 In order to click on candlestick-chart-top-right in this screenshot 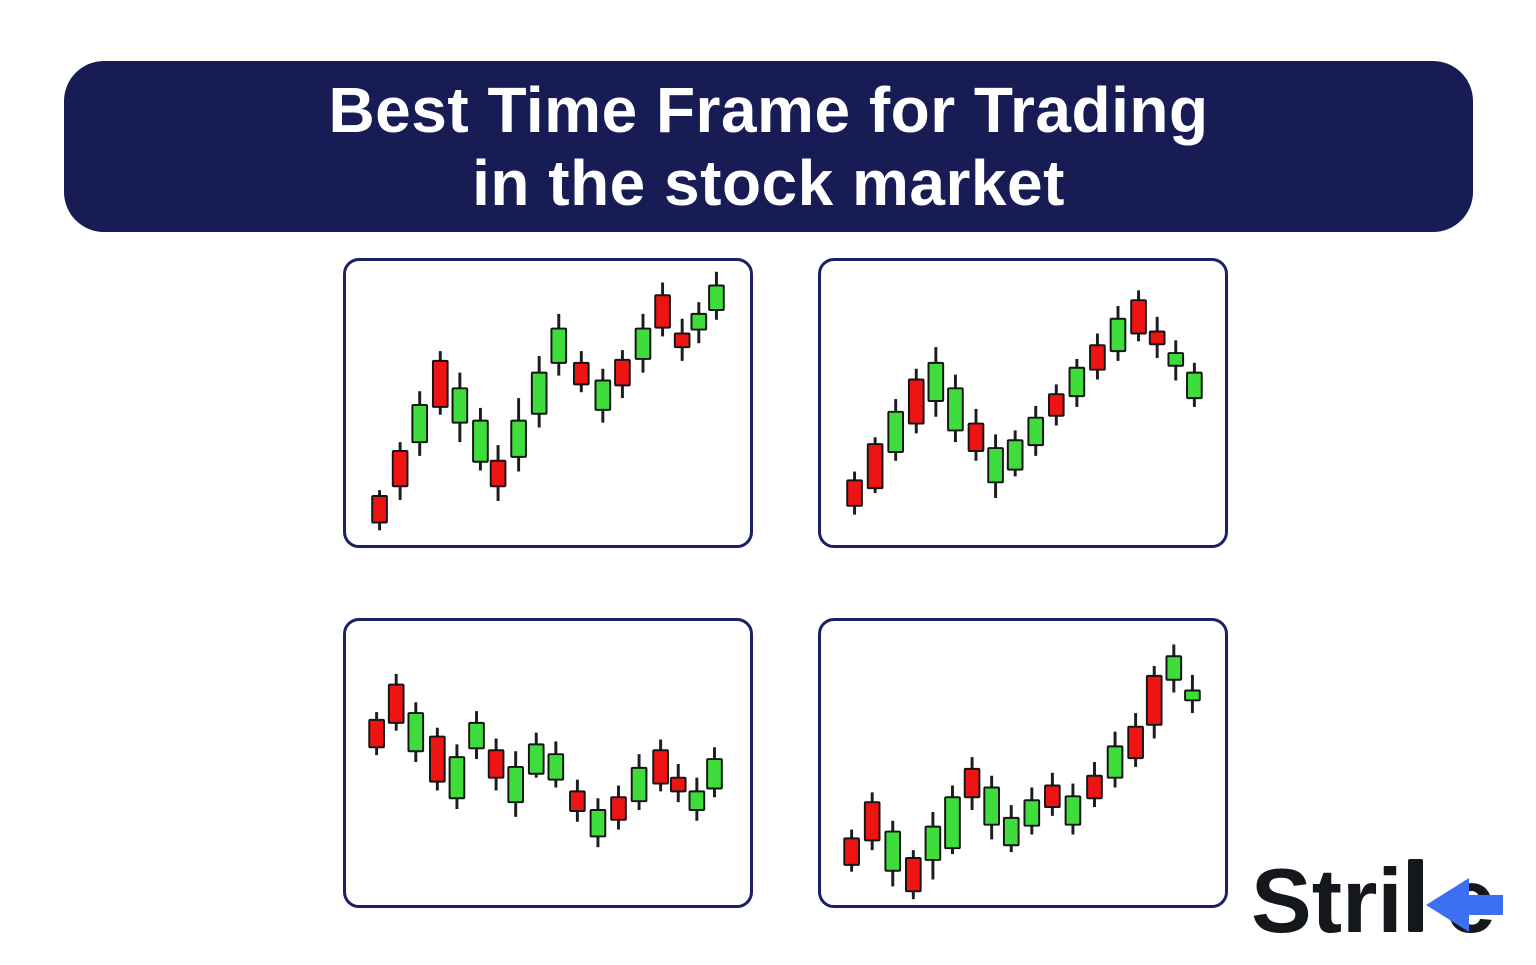, I will do `click(1023, 403)`.